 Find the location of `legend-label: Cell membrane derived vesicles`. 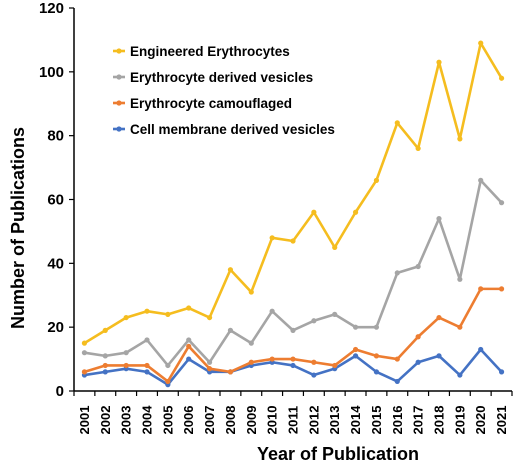

legend-label: Cell membrane derived vesicles is located at coordinates (232, 129).